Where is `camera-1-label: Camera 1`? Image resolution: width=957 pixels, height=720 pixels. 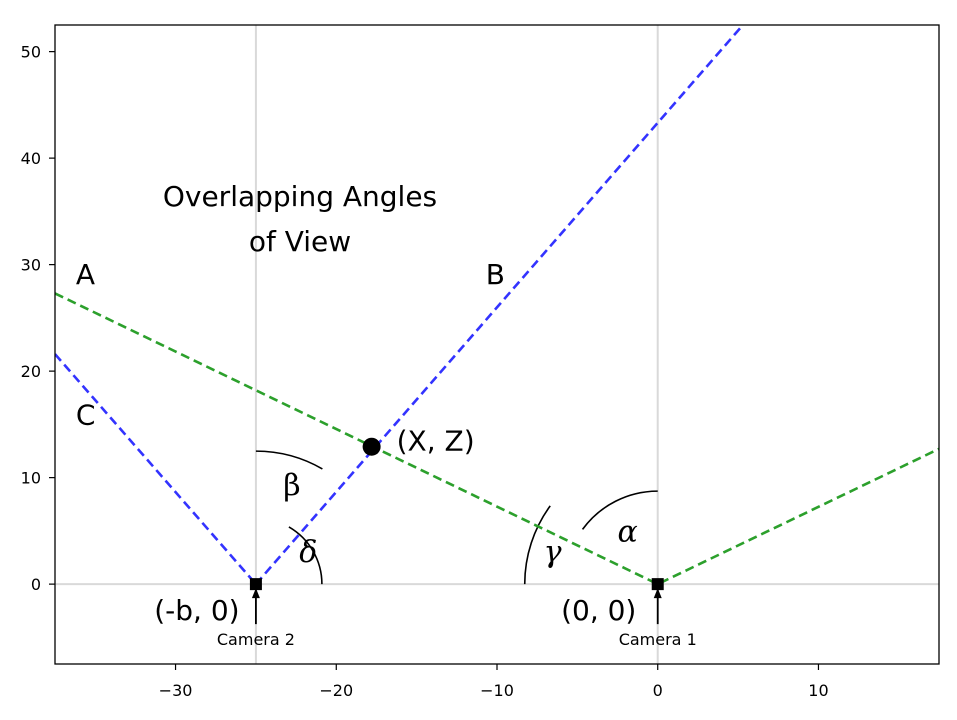 camera-1-label: Camera 1 is located at coordinates (658, 639).